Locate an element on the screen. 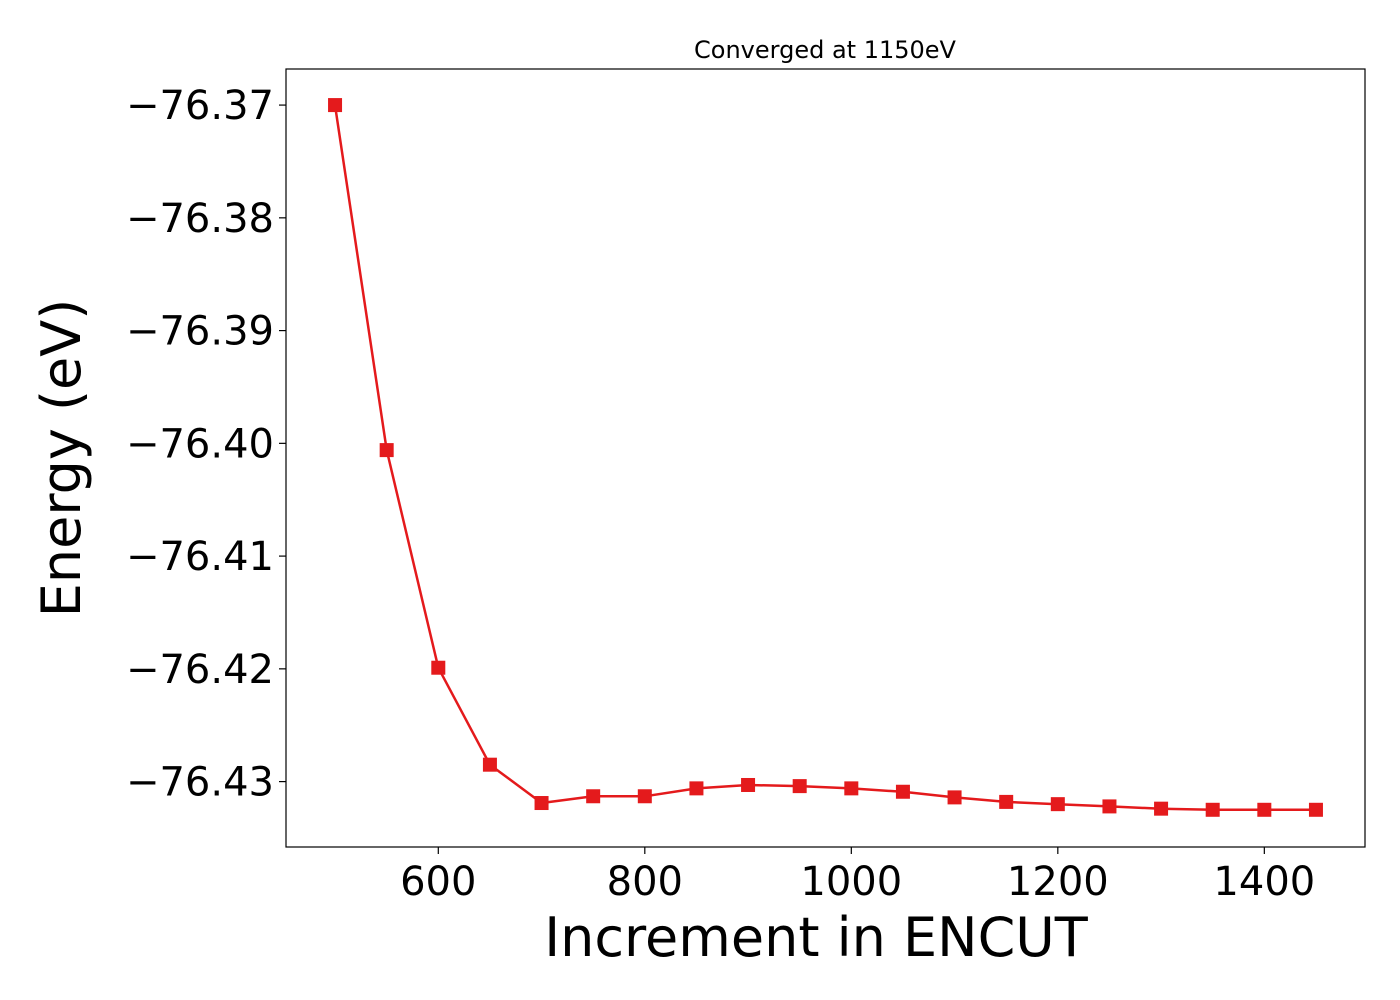  y-tick-label: −76.43 is located at coordinates (200, 783).